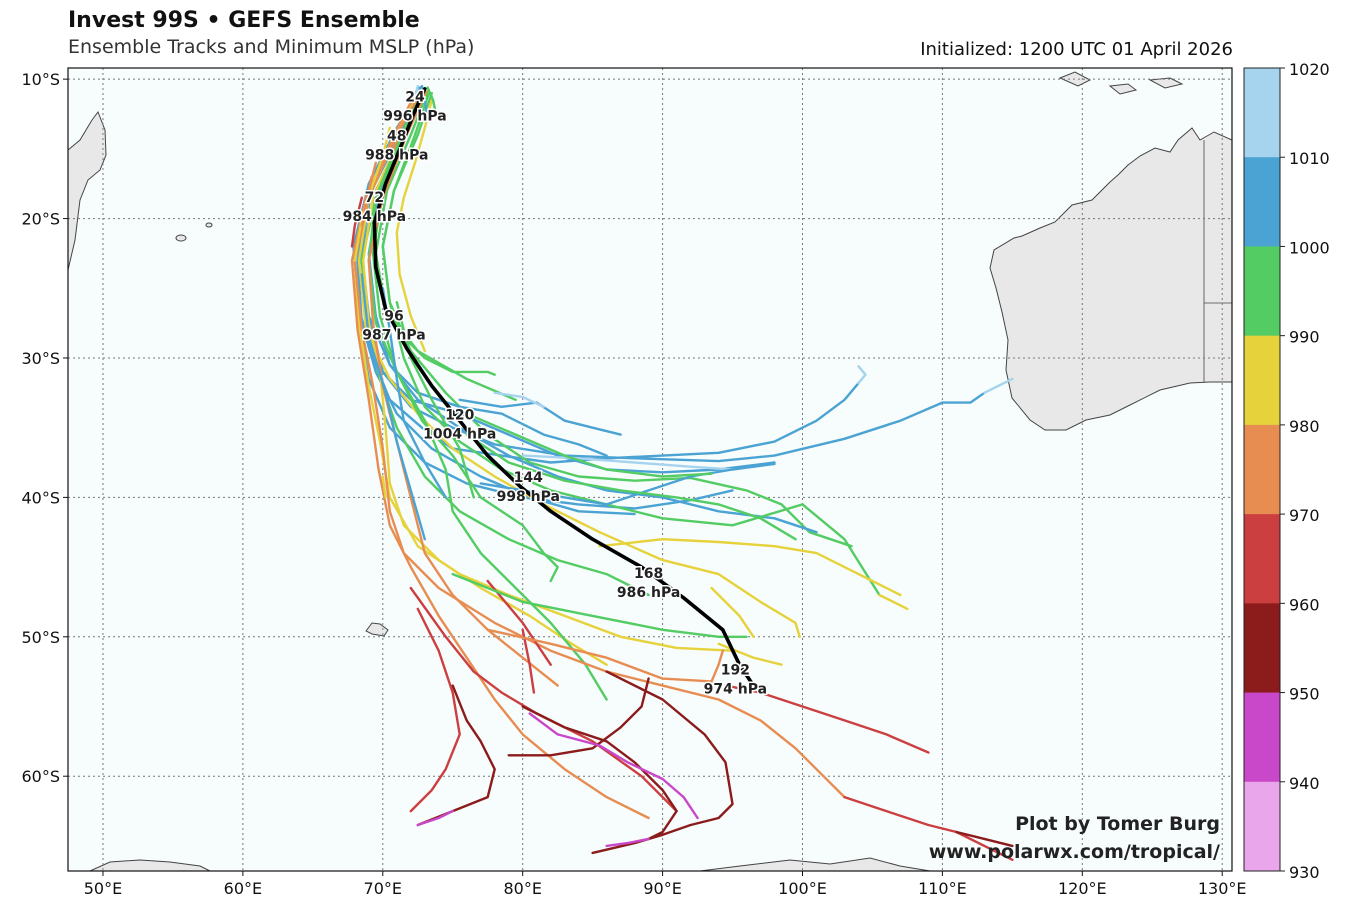  I want to click on mslp-colorbar: 1020 1010 1000 990 980 970 960 950 940 930, so click(1286, 471).